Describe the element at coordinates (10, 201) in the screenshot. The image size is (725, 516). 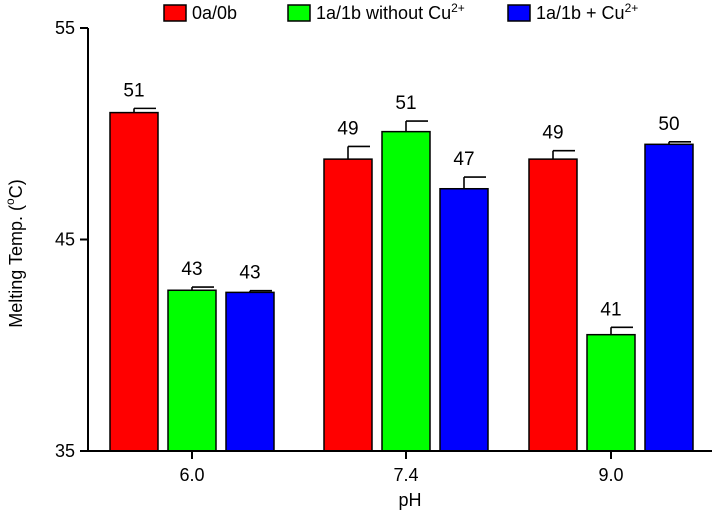
I see `y-axis-title-degree: o` at that location.